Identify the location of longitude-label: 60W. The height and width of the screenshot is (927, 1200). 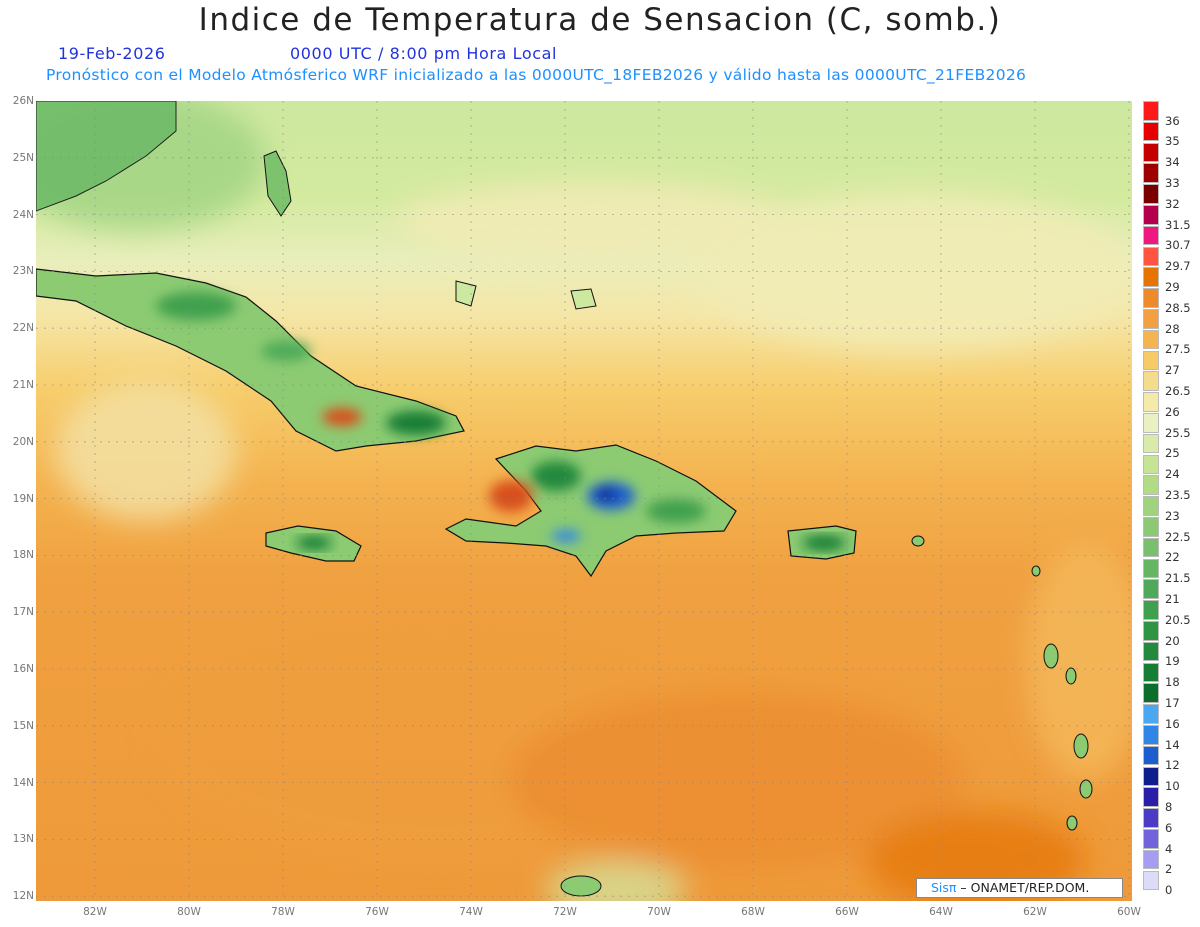
(1129, 912).